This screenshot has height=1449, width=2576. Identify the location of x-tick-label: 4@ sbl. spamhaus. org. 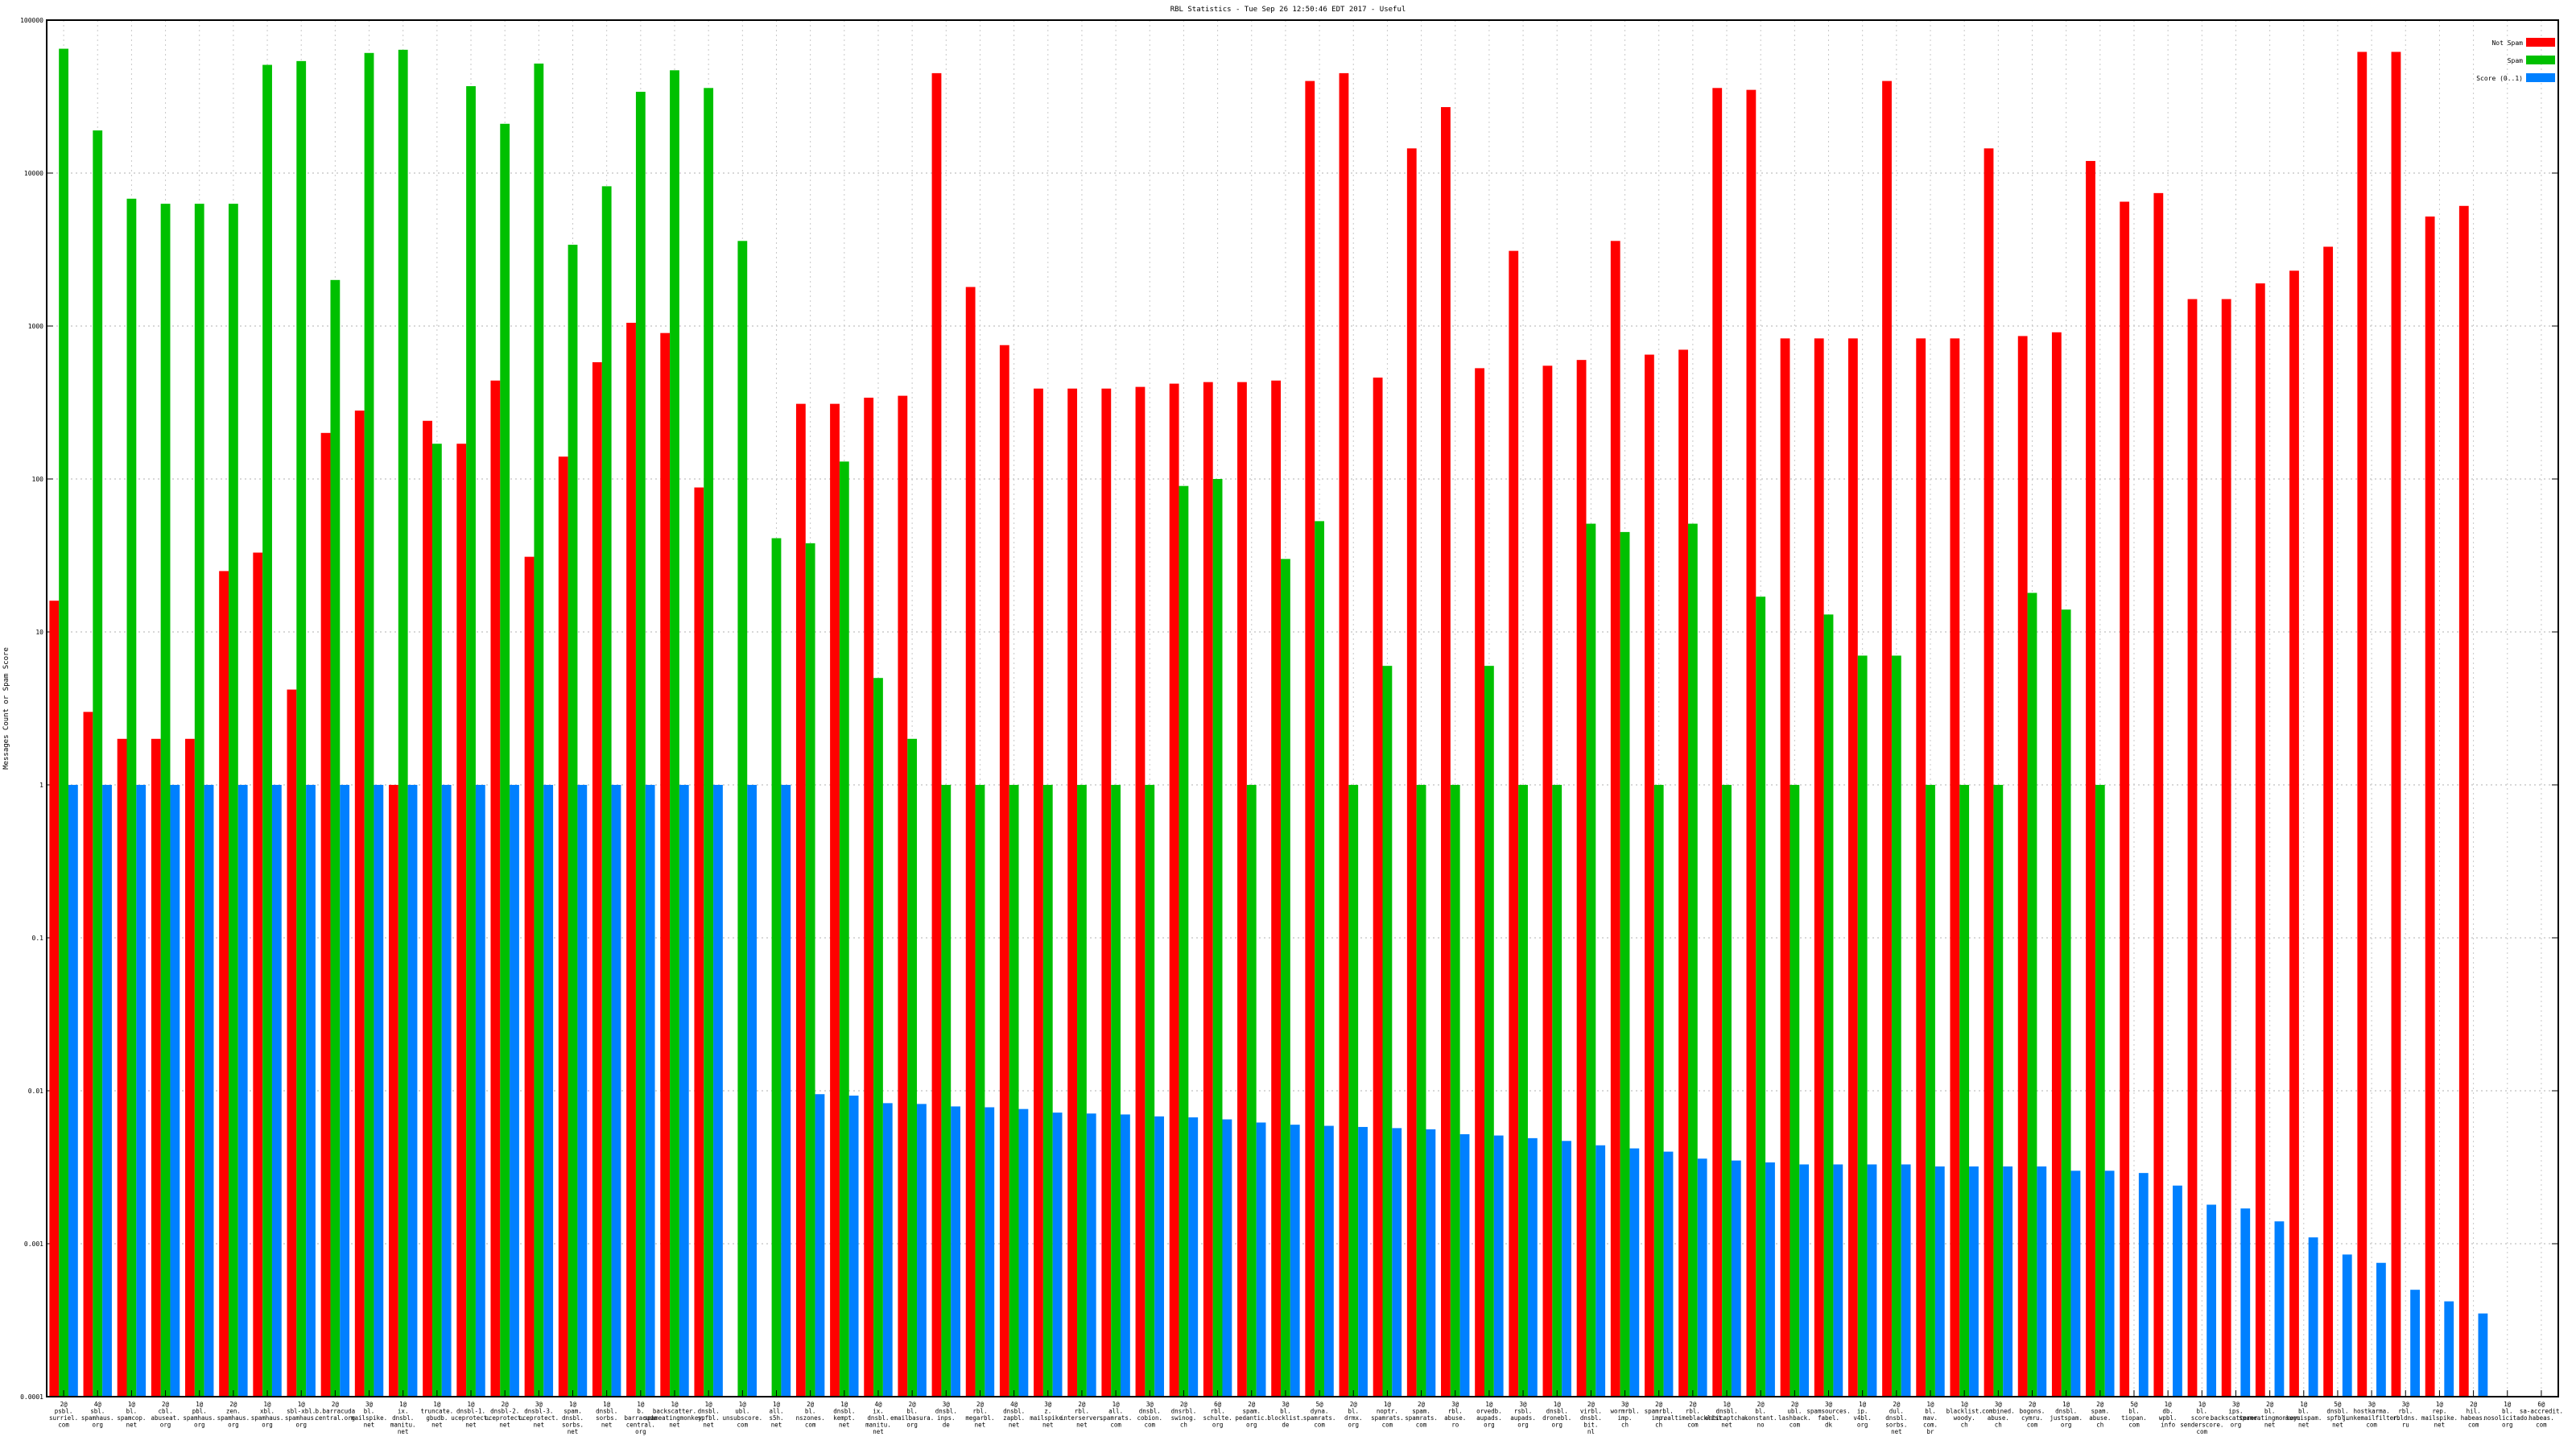
(97, 1415).